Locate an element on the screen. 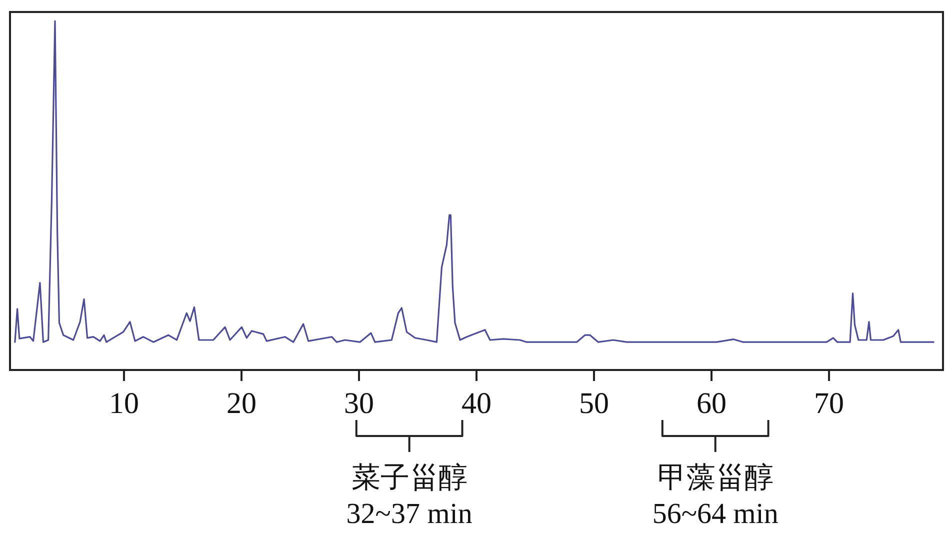 Image resolution: width=945 pixels, height=535 pixels. text: 菜子甾醇 32~37 min is located at coordinates (409, 496).